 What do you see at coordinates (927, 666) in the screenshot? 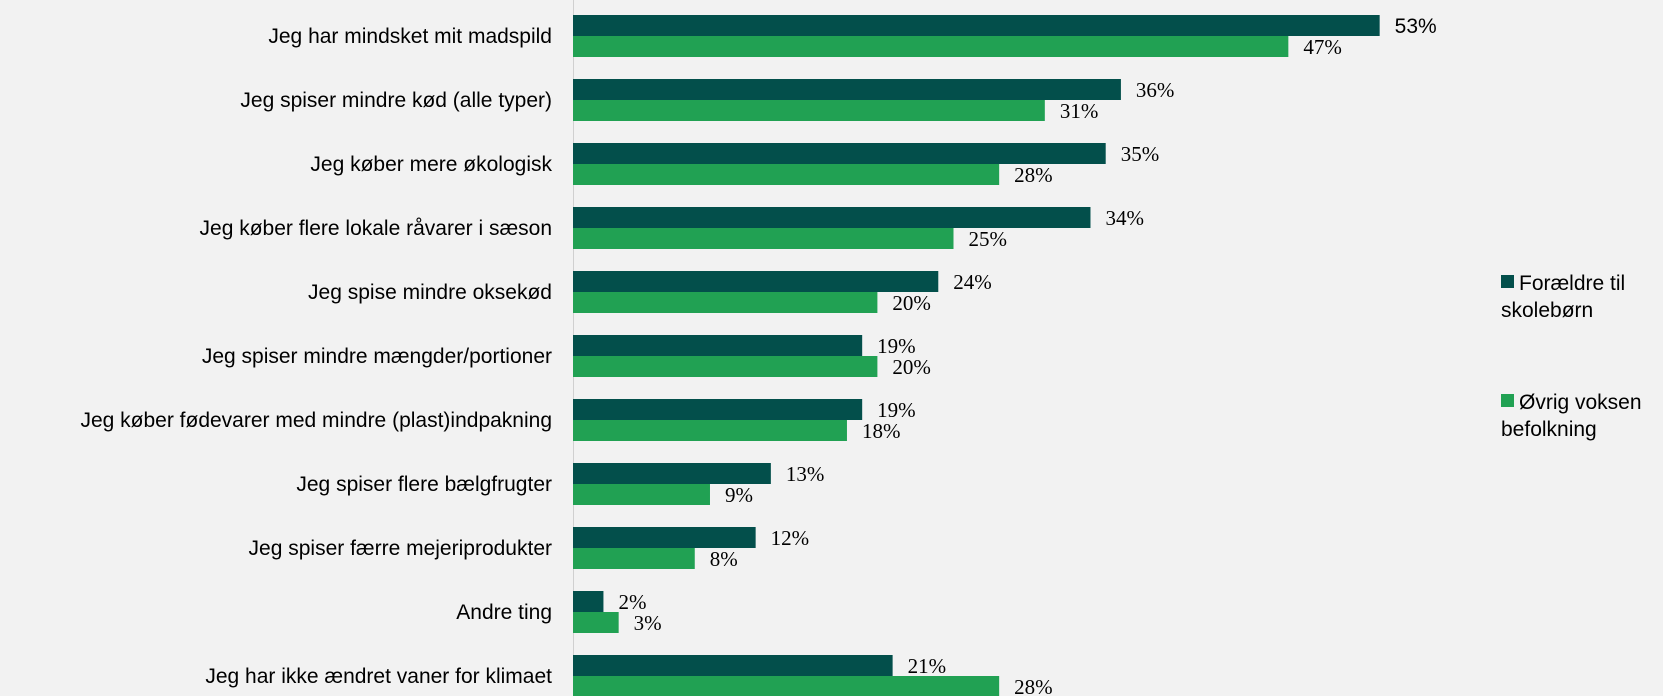
I see `data-label: 21%` at bounding box center [927, 666].